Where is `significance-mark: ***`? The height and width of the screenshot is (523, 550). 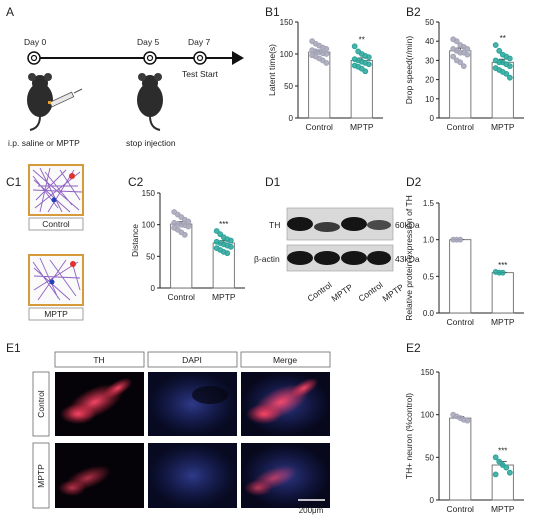
significance-mark: *** is located at coordinates (223, 224).